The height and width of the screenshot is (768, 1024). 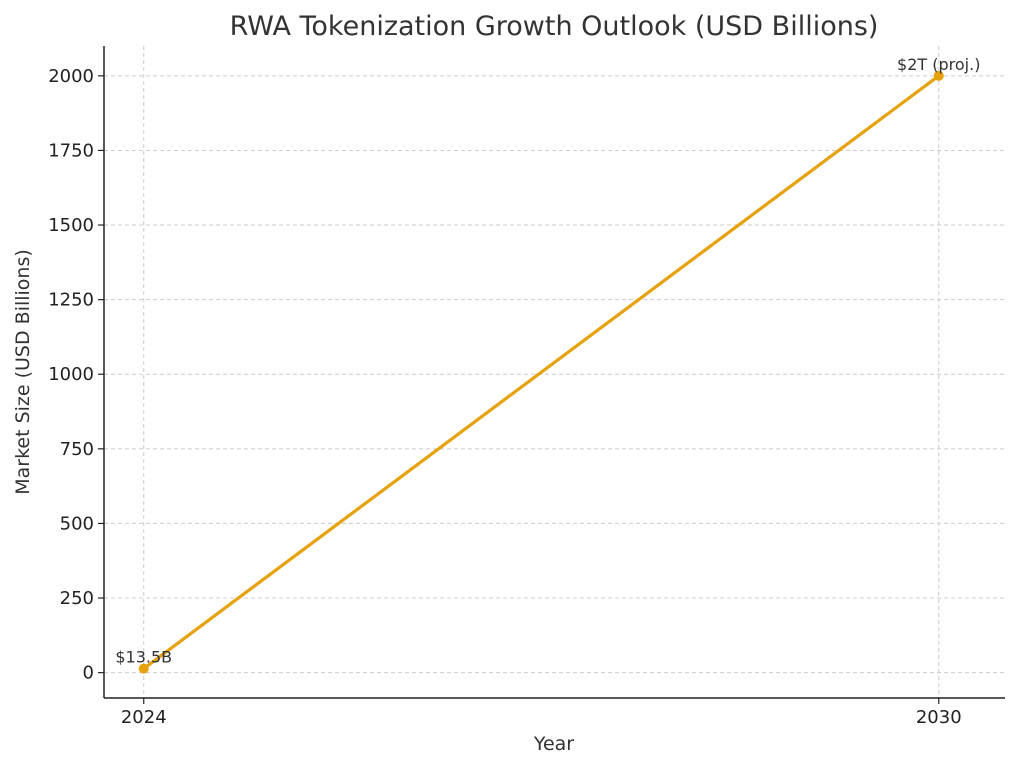 I want to click on y-tick-label: 1000, so click(x=71, y=374).